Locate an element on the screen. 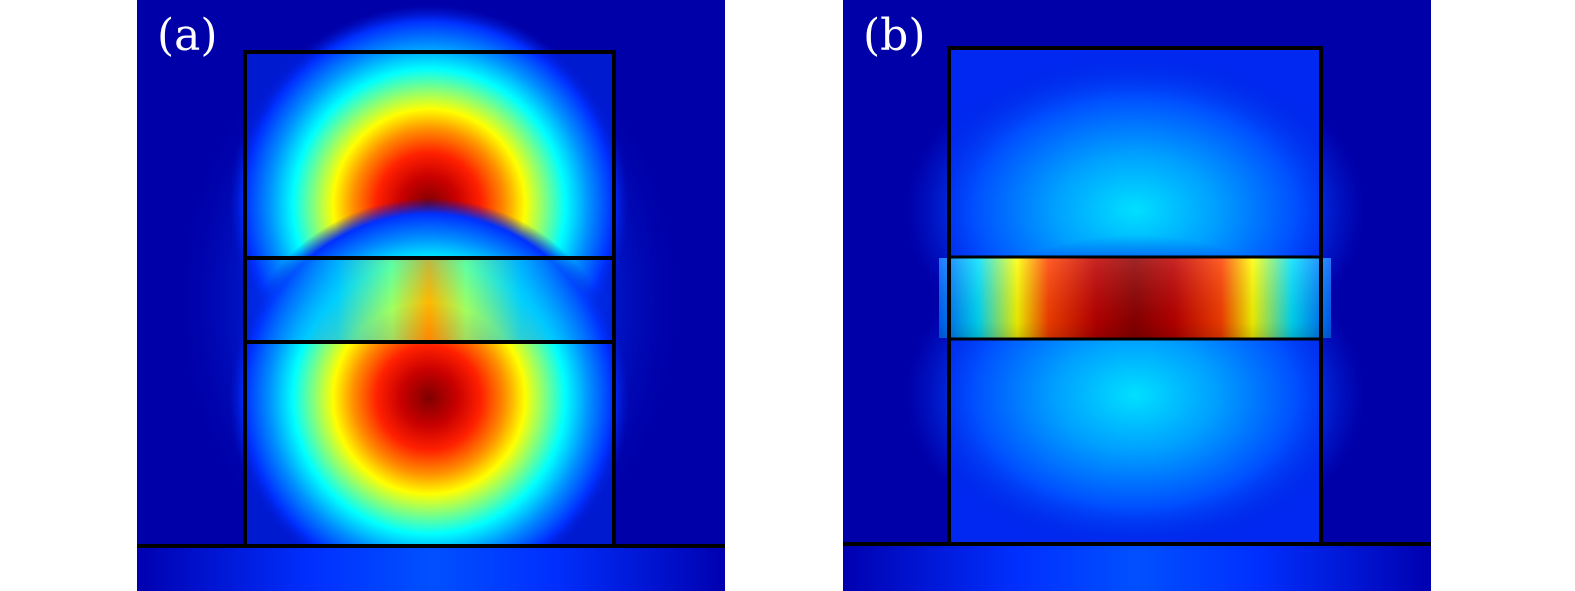 The width and height of the screenshot is (1575, 591). panel-label-b: (b) is located at coordinates (894, 35).